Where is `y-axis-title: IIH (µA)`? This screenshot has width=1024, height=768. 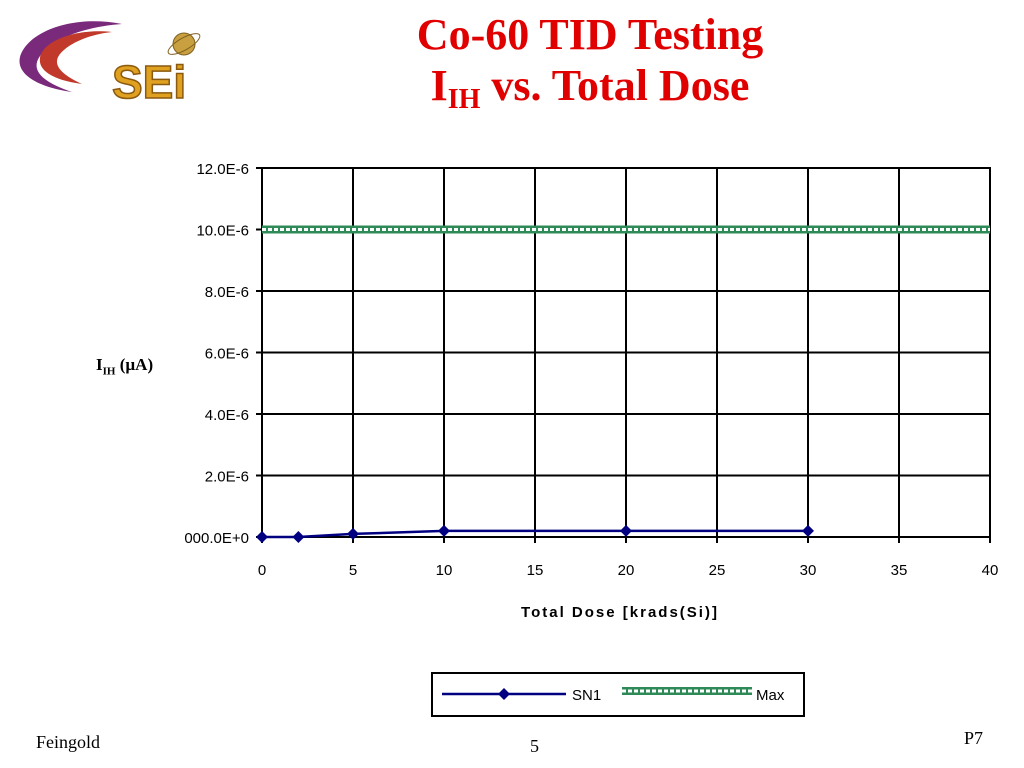 y-axis-title: IIH (µA) is located at coordinates (124, 366).